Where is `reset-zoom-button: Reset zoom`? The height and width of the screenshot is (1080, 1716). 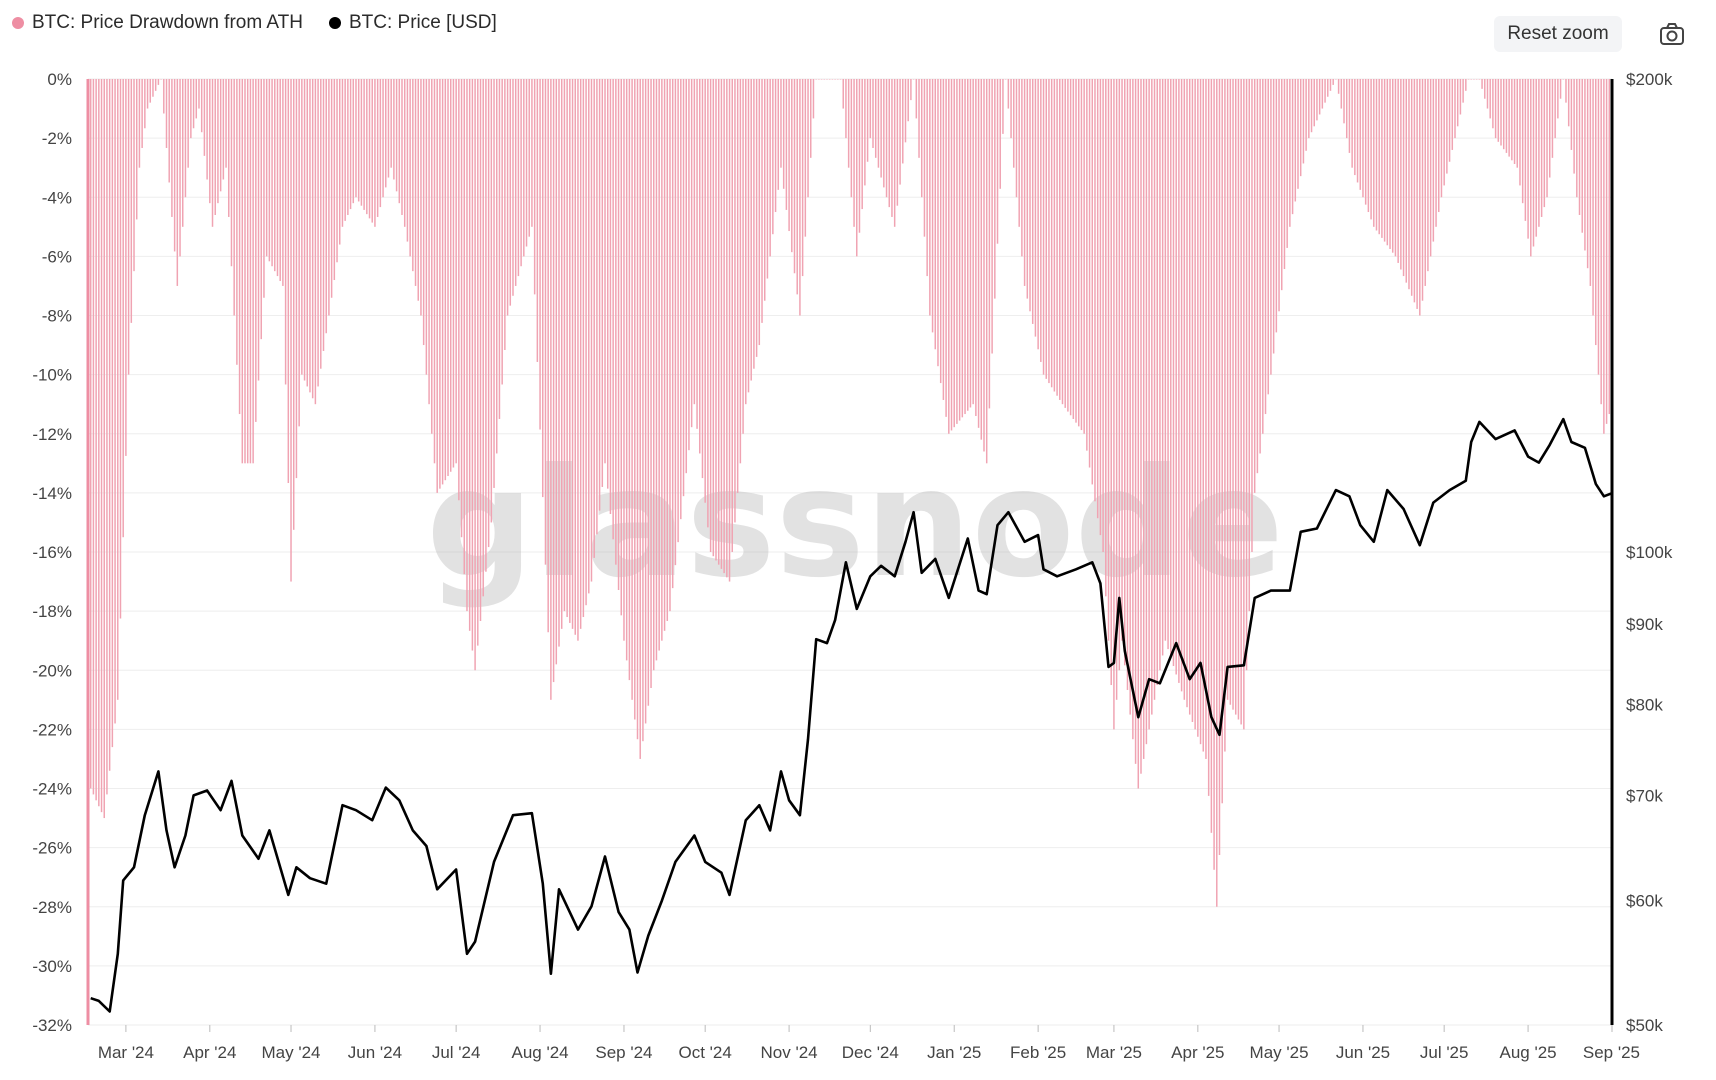 reset-zoom-button: Reset zoom is located at coordinates (1558, 34).